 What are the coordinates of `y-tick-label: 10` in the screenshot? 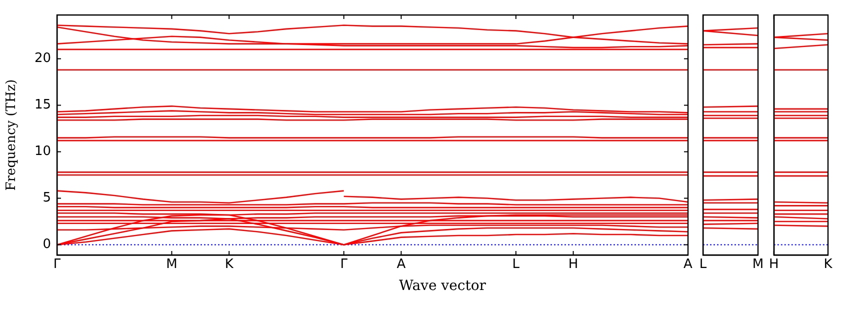 It's located at (42, 152).